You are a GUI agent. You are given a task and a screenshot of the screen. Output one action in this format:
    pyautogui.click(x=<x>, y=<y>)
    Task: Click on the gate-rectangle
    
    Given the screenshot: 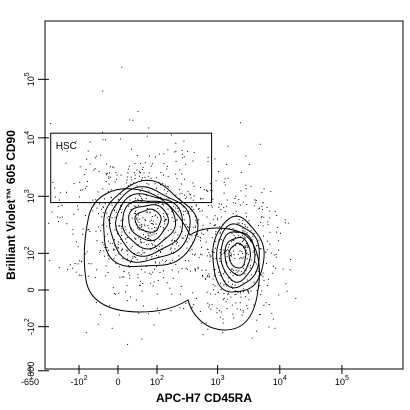 What is the action you would take?
    pyautogui.click(x=131, y=168)
    